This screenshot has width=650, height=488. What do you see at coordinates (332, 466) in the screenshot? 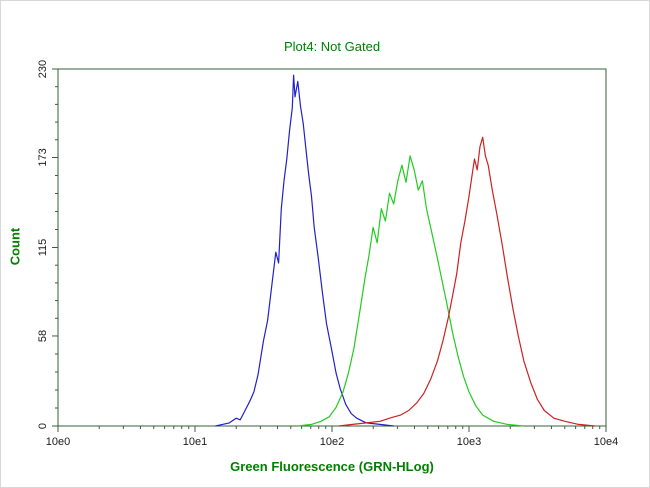
I see `x-axis-label: Green Fluorescence (GRN-HLog)` at bounding box center [332, 466].